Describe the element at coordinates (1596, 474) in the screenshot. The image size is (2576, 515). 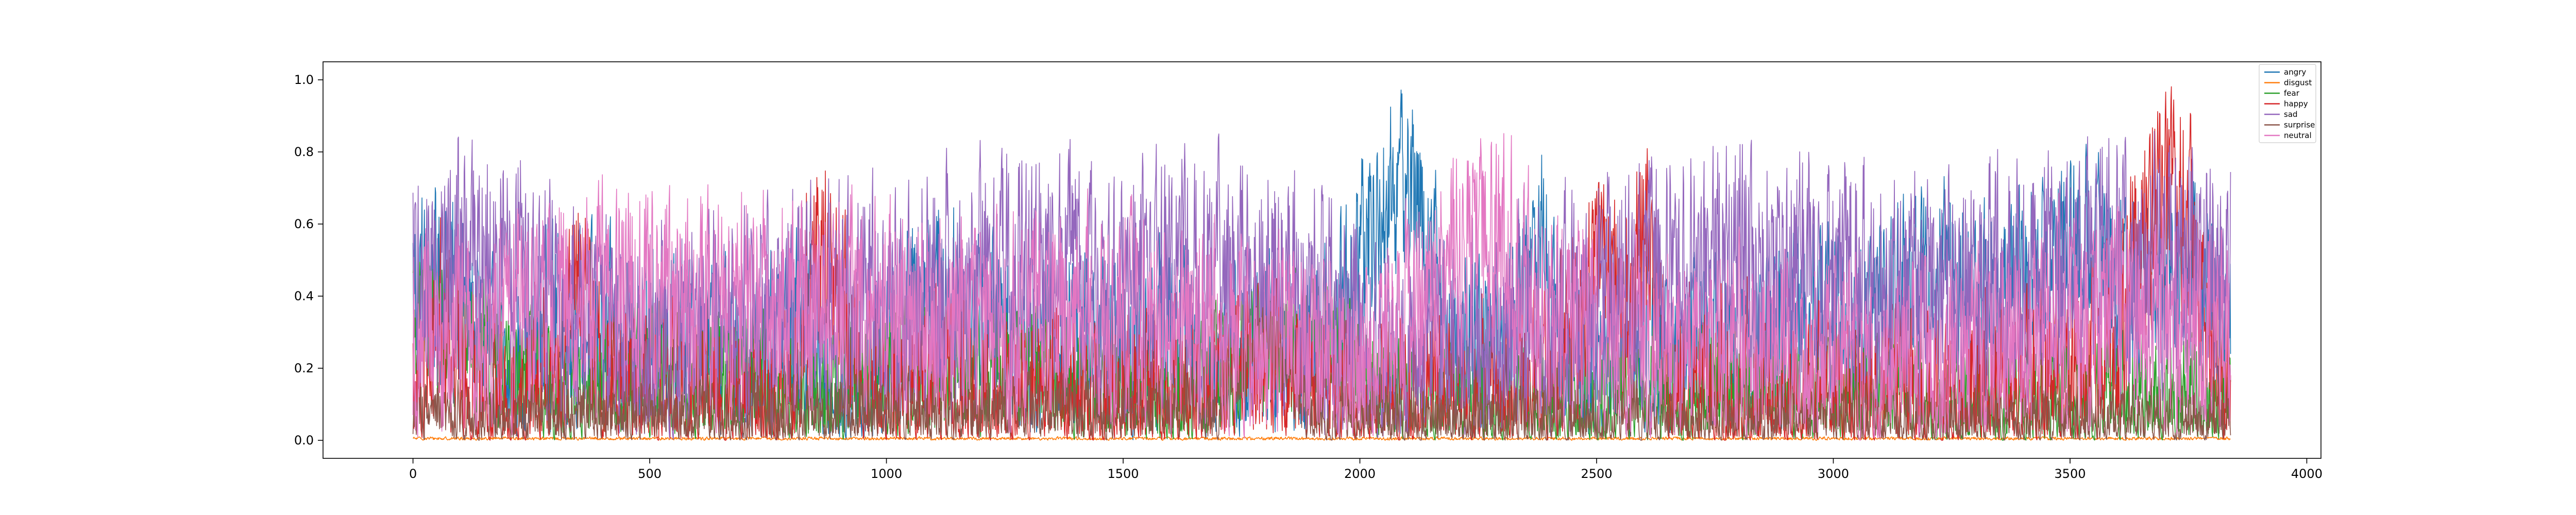
I see `x-tick-label: 2500` at that location.